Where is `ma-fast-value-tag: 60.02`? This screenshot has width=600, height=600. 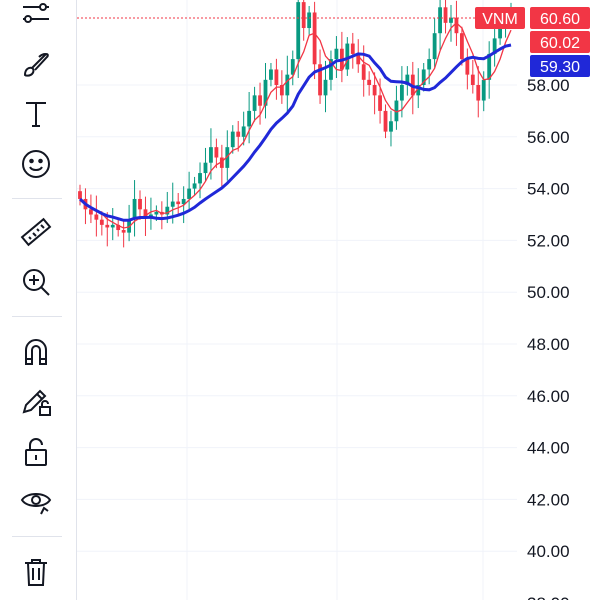 ma-fast-value-tag: 60.02 is located at coordinates (560, 42).